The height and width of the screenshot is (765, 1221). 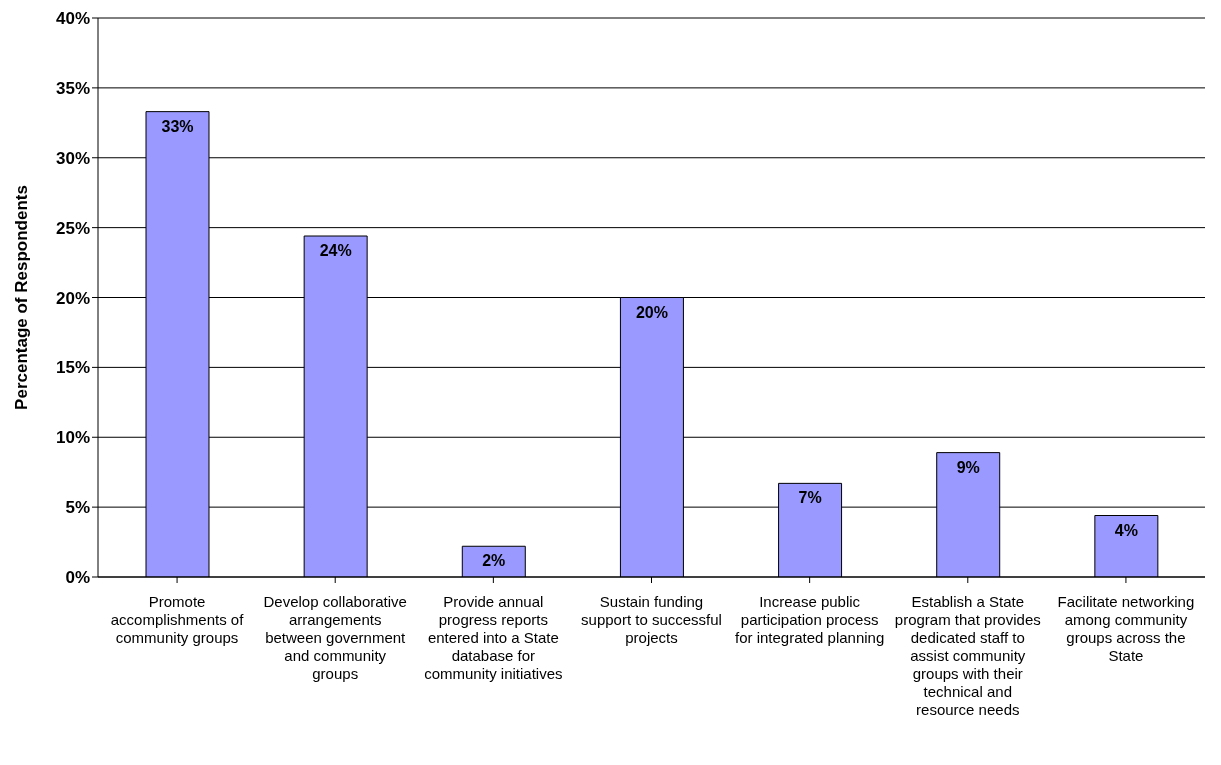 What do you see at coordinates (72, 438) in the screenshot?
I see `y-tick-label: 10%` at bounding box center [72, 438].